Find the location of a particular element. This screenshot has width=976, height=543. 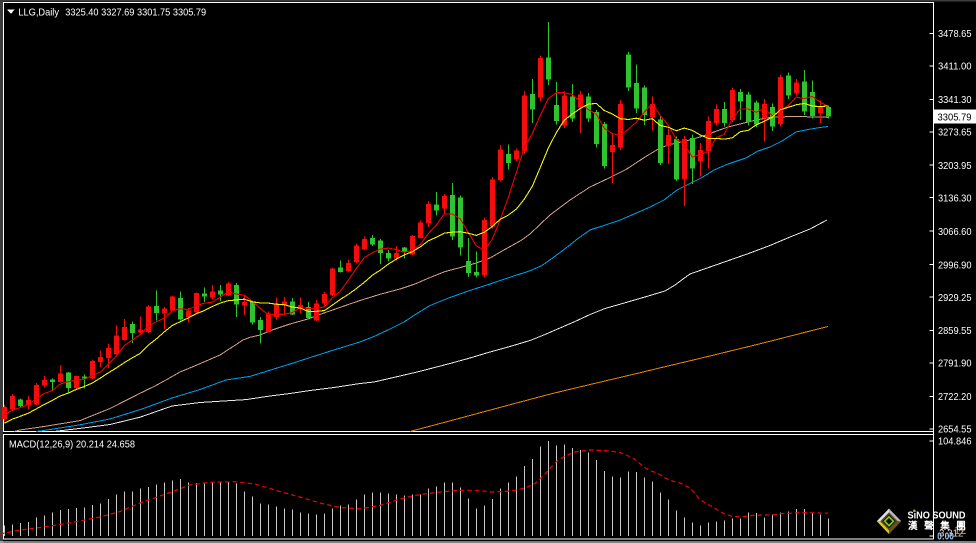

svg-text: 3305.79 is located at coordinates (955, 117).